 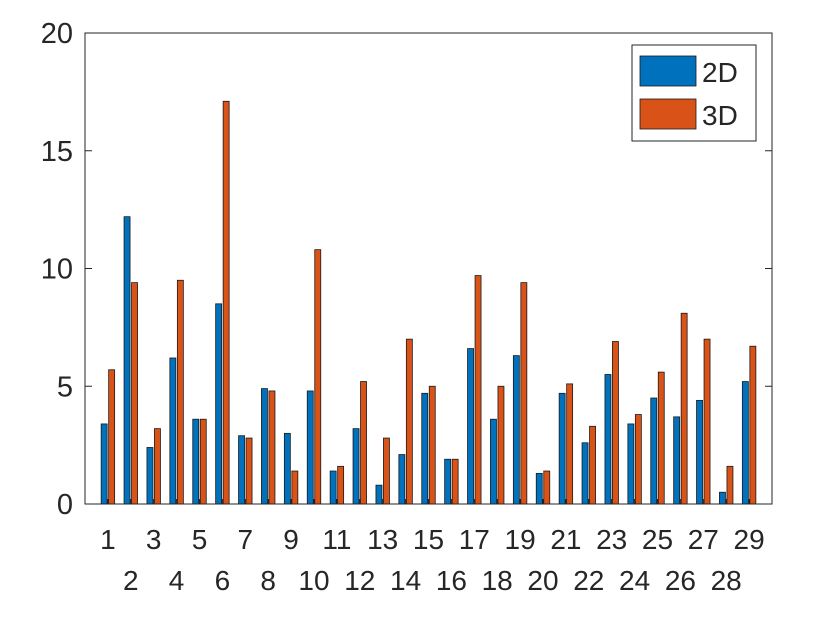 I want to click on x-tick-label: 3, so click(x=154, y=539).